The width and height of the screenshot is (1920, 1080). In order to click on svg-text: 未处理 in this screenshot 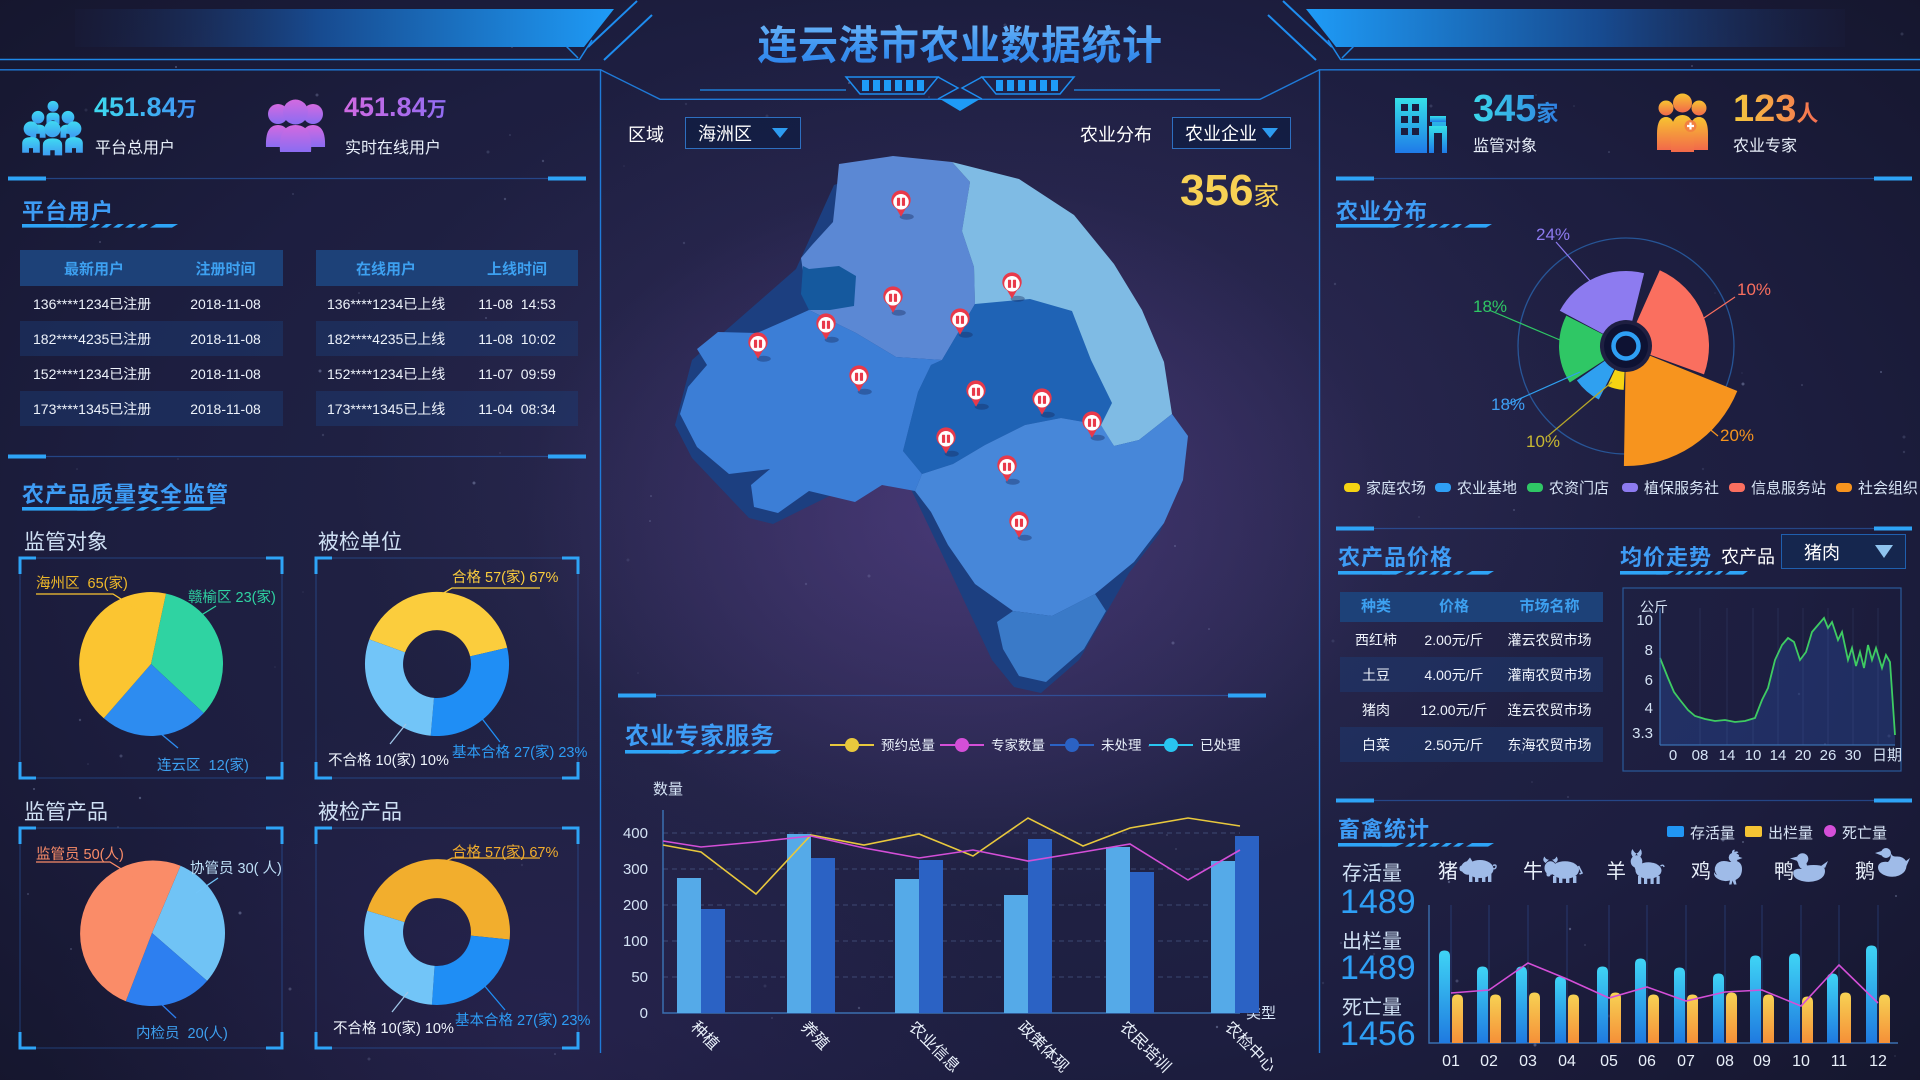, I will do `click(1121, 745)`.